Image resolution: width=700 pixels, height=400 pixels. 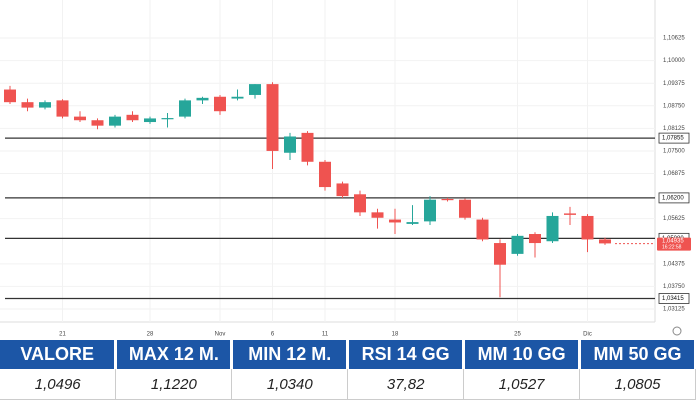 What do you see at coordinates (674, 152) in the screenshot?
I see `y-tick-label: 1,07500` at bounding box center [674, 152].